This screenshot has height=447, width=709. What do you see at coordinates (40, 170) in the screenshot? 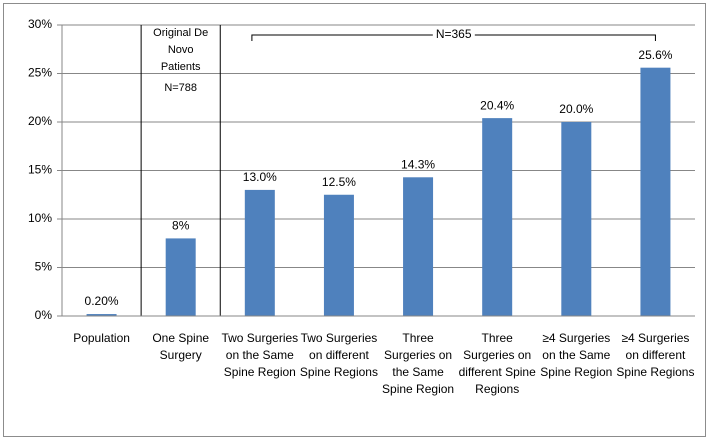
I see `y-tick-label: 15%` at bounding box center [40, 170].